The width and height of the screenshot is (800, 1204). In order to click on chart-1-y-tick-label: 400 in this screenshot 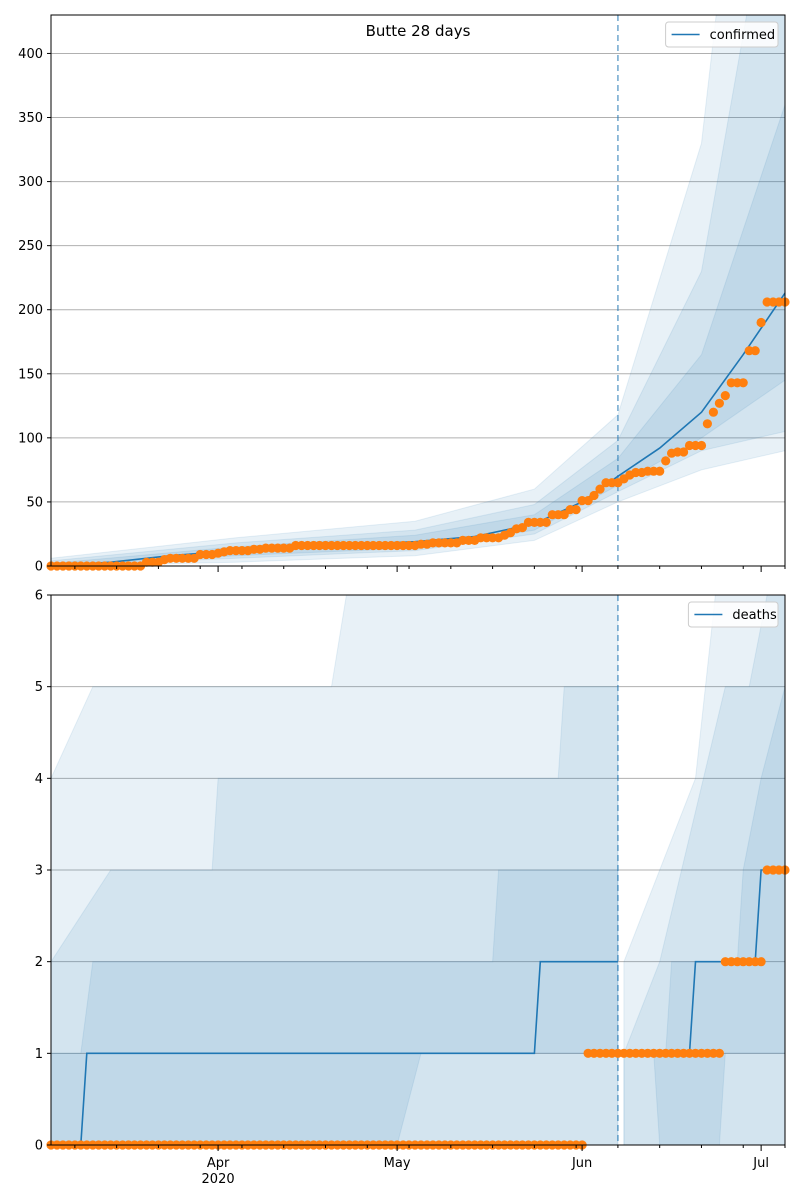, I will do `click(30, 54)`.